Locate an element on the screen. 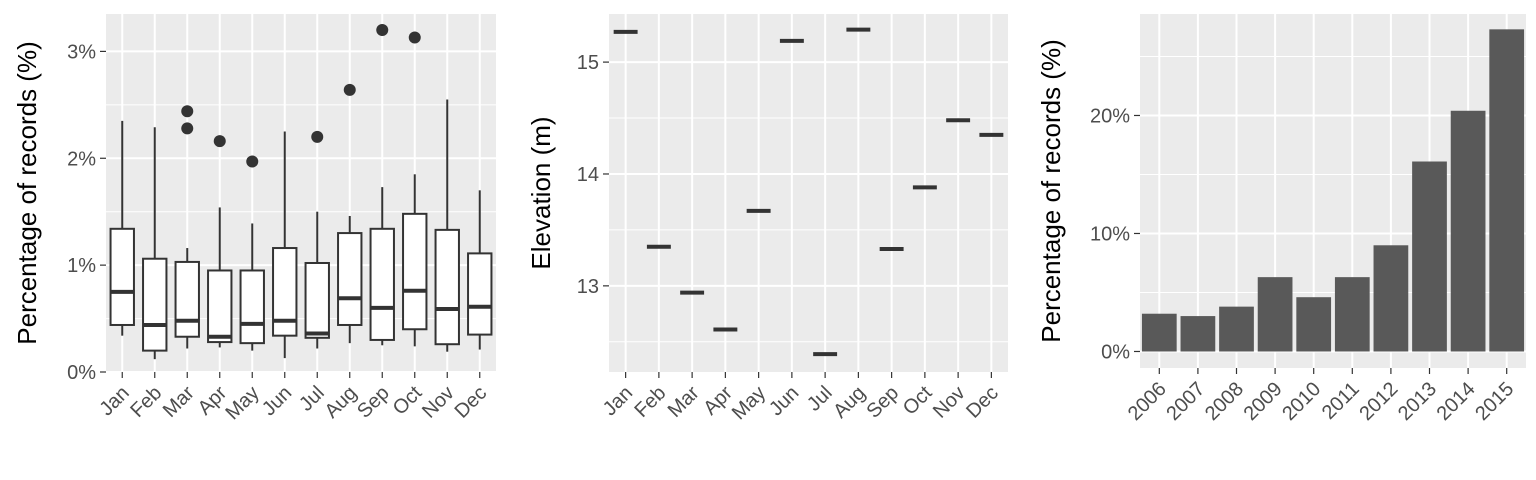 The width and height of the screenshot is (1536, 480). x-tick-label: 2014 is located at coordinates (1456, 401).